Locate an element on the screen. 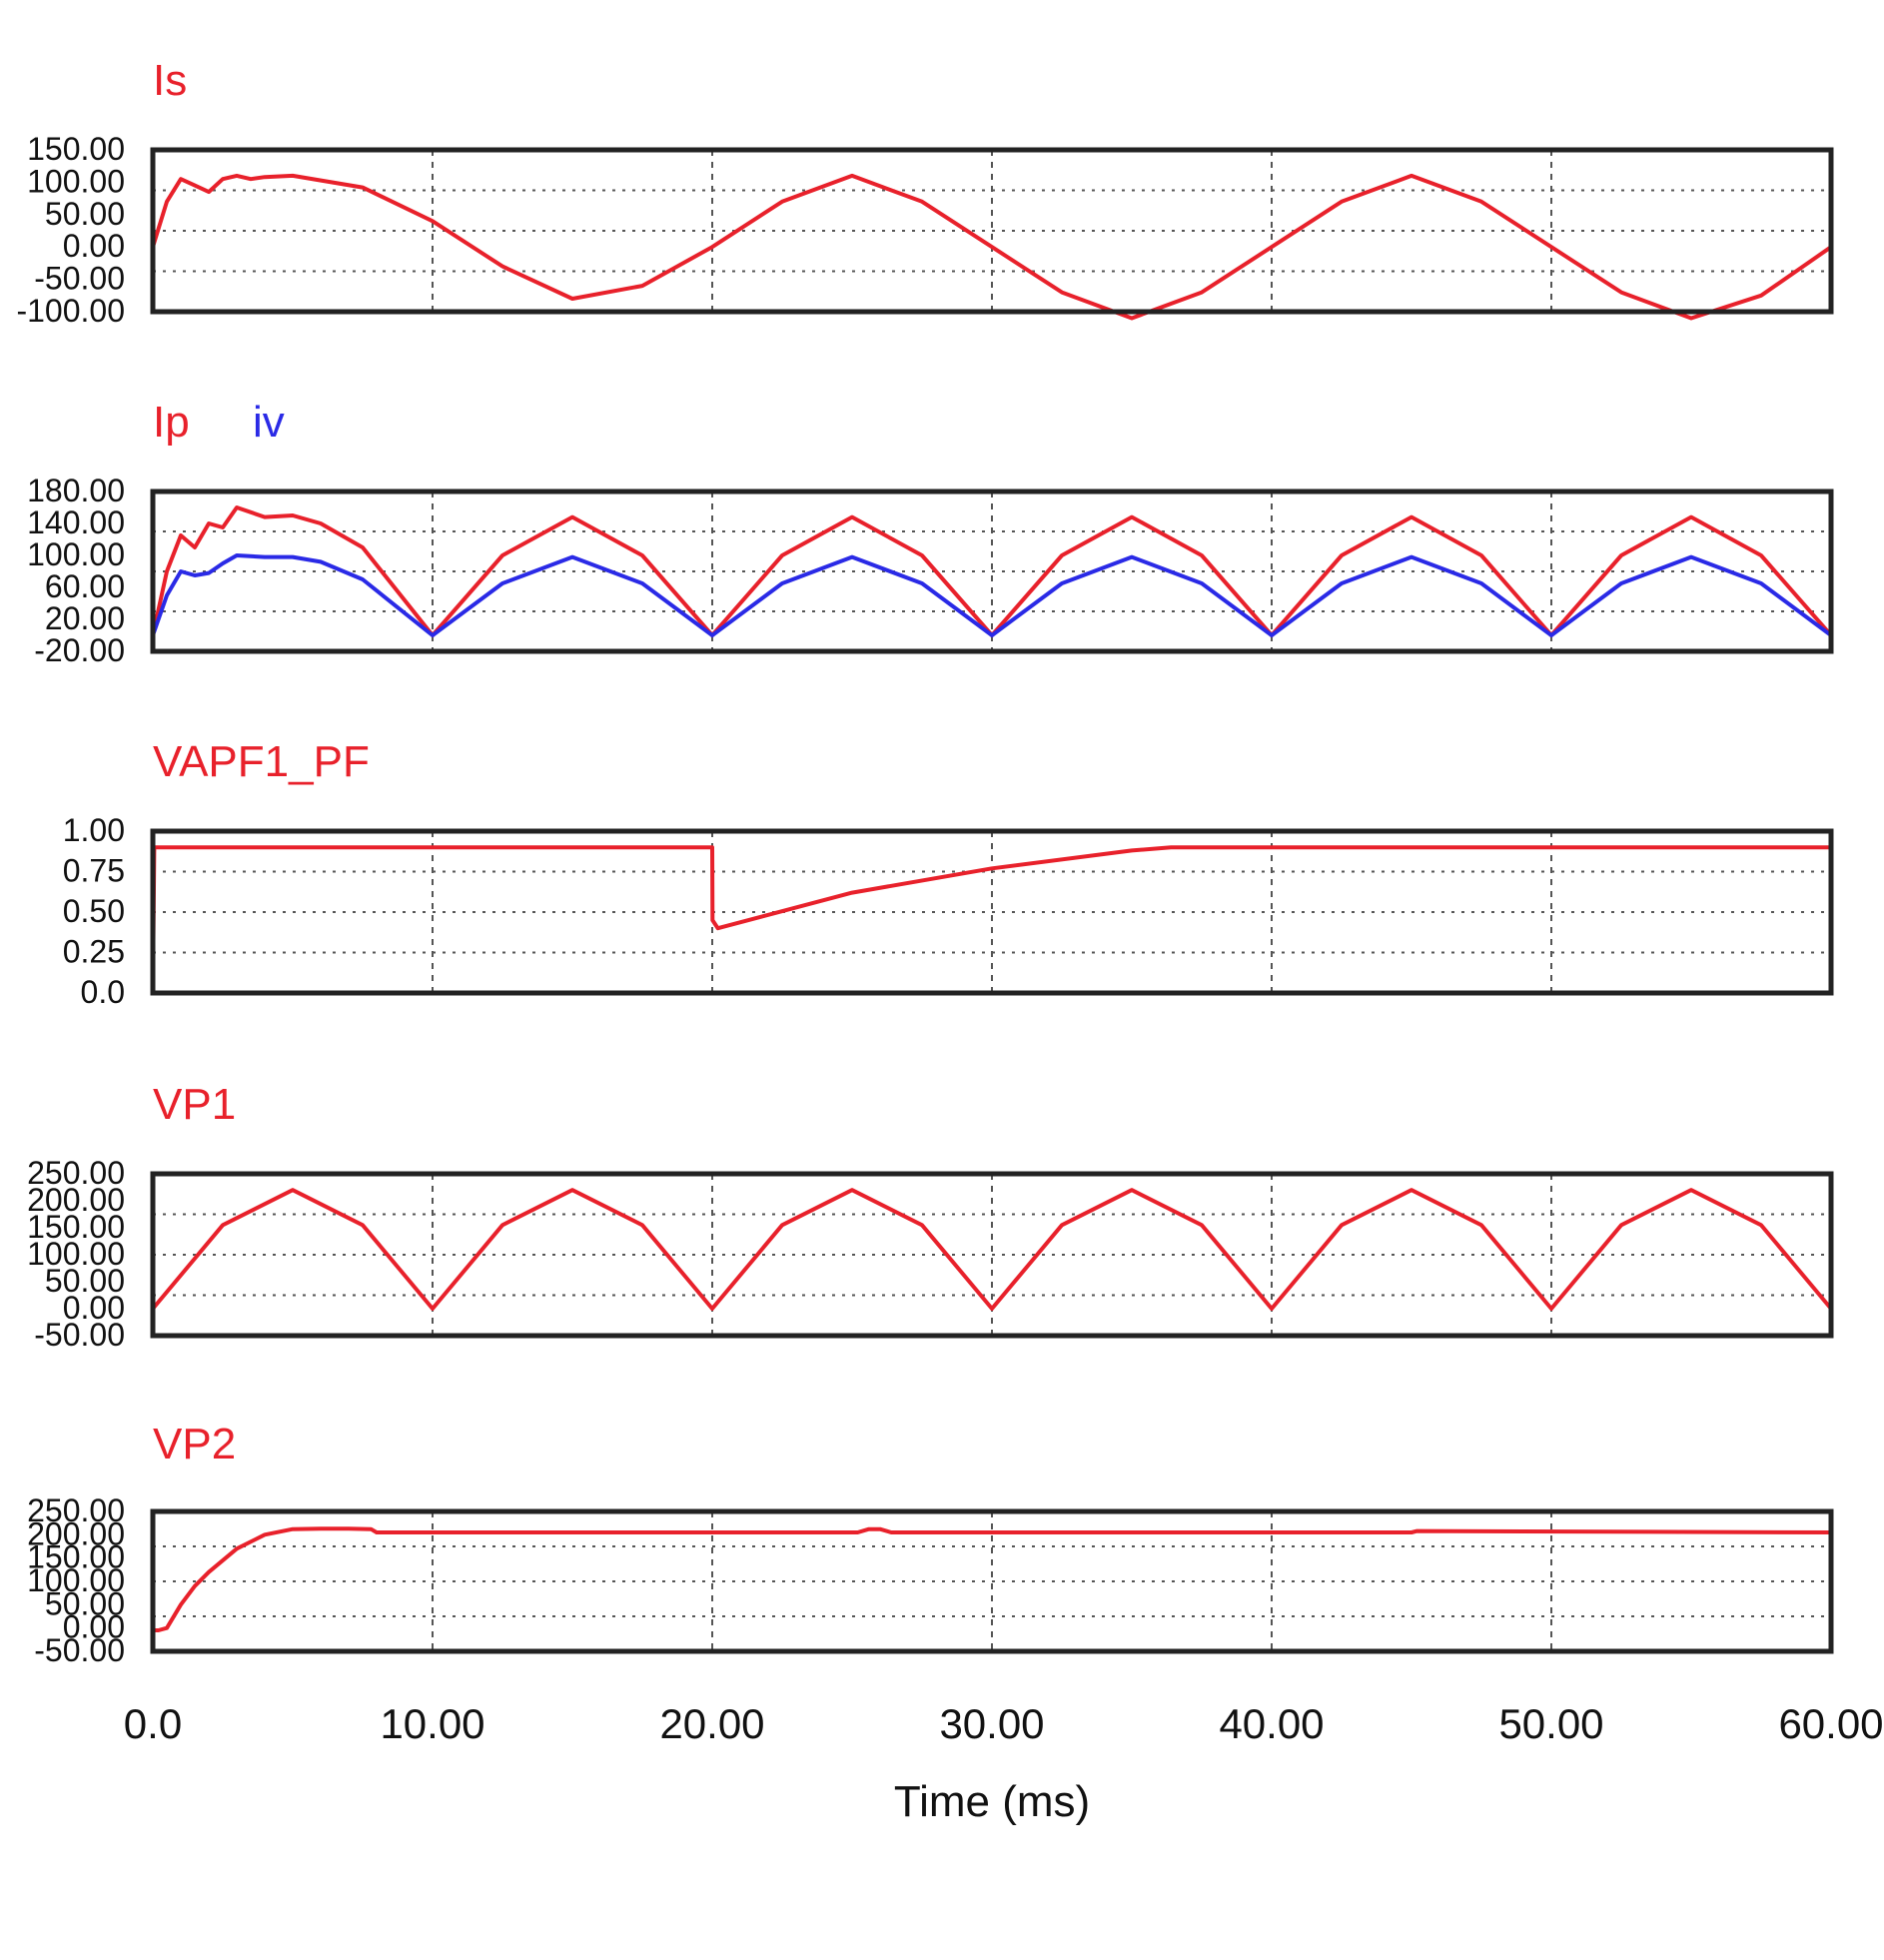  y-tick-label: -20.00 is located at coordinates (80, 650).